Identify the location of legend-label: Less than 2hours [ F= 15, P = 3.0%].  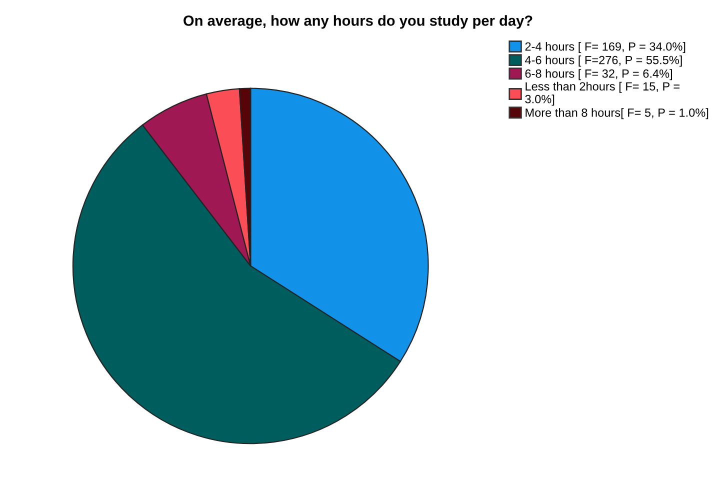
(602, 94).